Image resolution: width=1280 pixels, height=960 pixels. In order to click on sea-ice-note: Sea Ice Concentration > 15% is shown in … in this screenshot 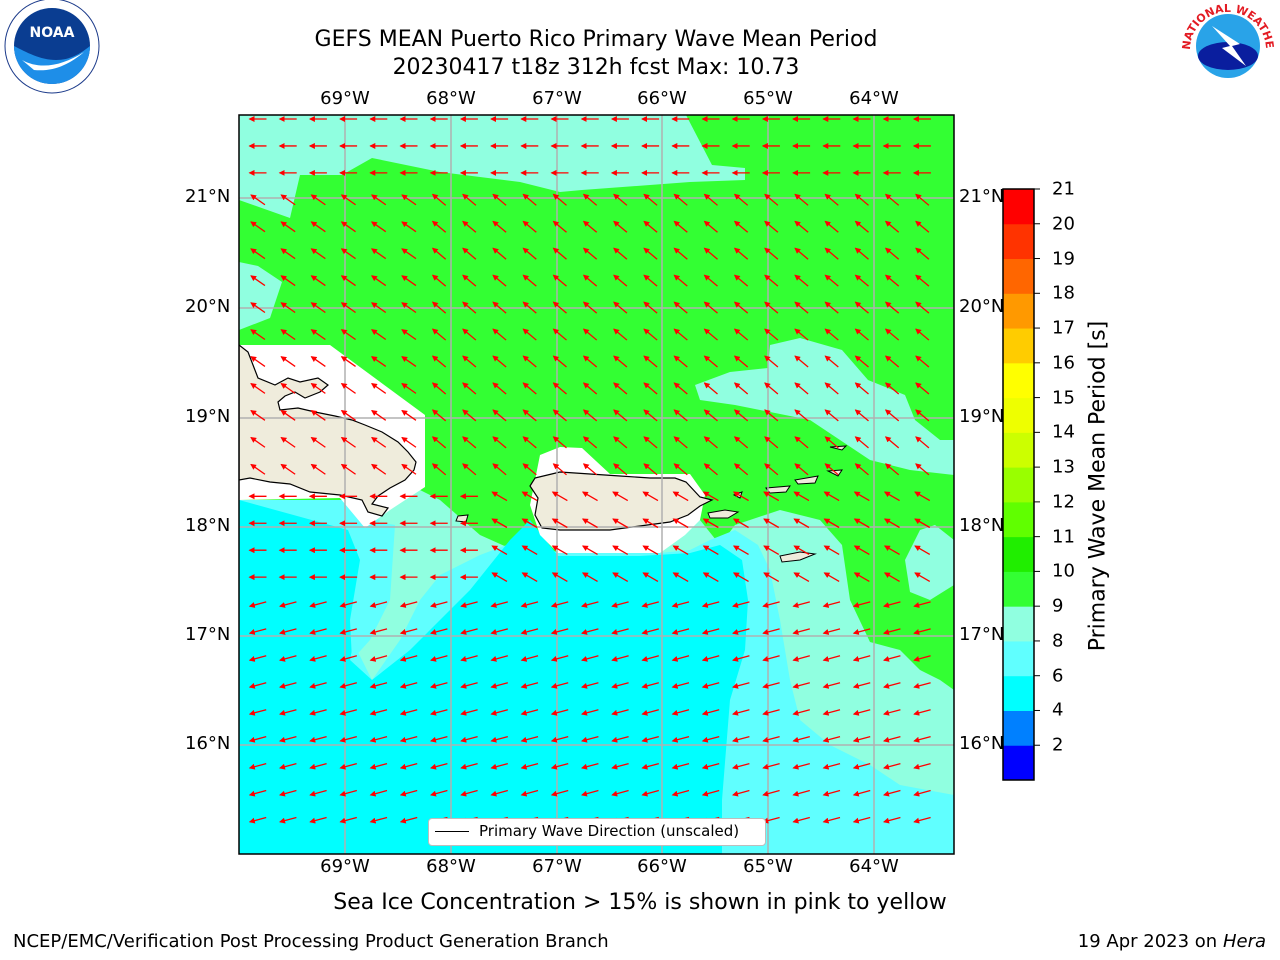, I will do `click(640, 902)`.